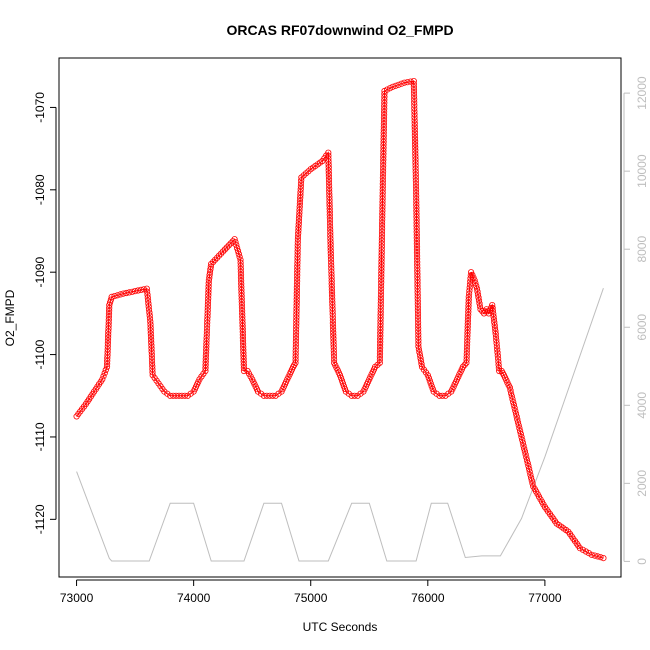 The height and width of the screenshot is (650, 650). What do you see at coordinates (642, 249) in the screenshot?
I see `secondary-y-tick-label: 8000` at bounding box center [642, 249].